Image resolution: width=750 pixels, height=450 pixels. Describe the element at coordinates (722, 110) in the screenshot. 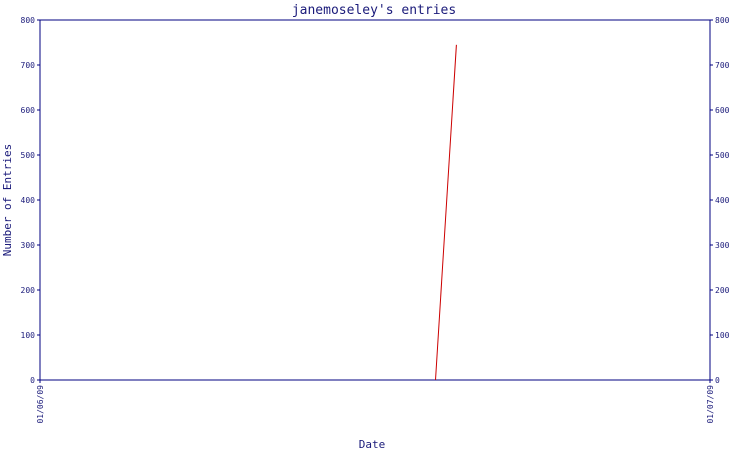

I see `y-tick-label-right: 600` at that location.